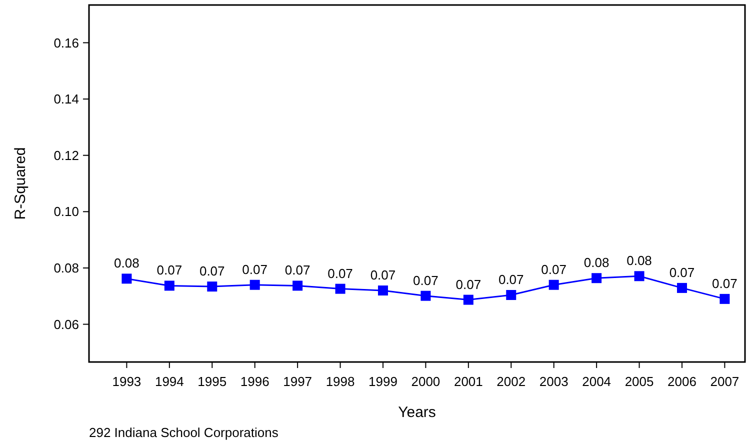 The height and width of the screenshot is (443, 748). Describe the element at coordinates (127, 381) in the screenshot. I see `x-tick-label: 1993` at that location.